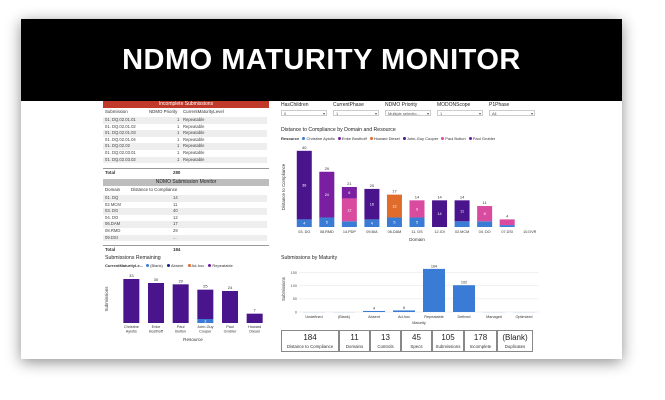  I want to click on legend-item-blank: (Blank), so click(154, 265).